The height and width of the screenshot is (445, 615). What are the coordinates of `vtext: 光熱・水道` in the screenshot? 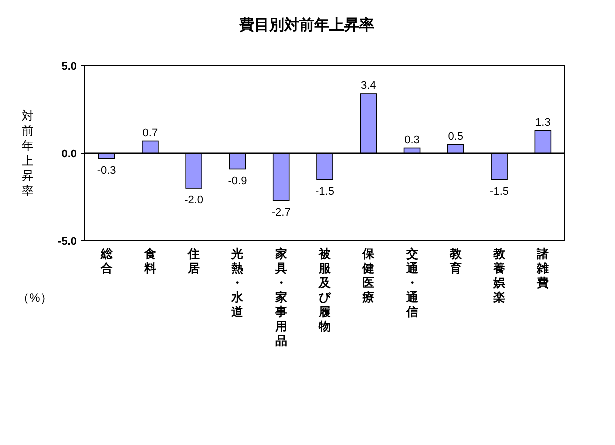 It's located at (238, 283).